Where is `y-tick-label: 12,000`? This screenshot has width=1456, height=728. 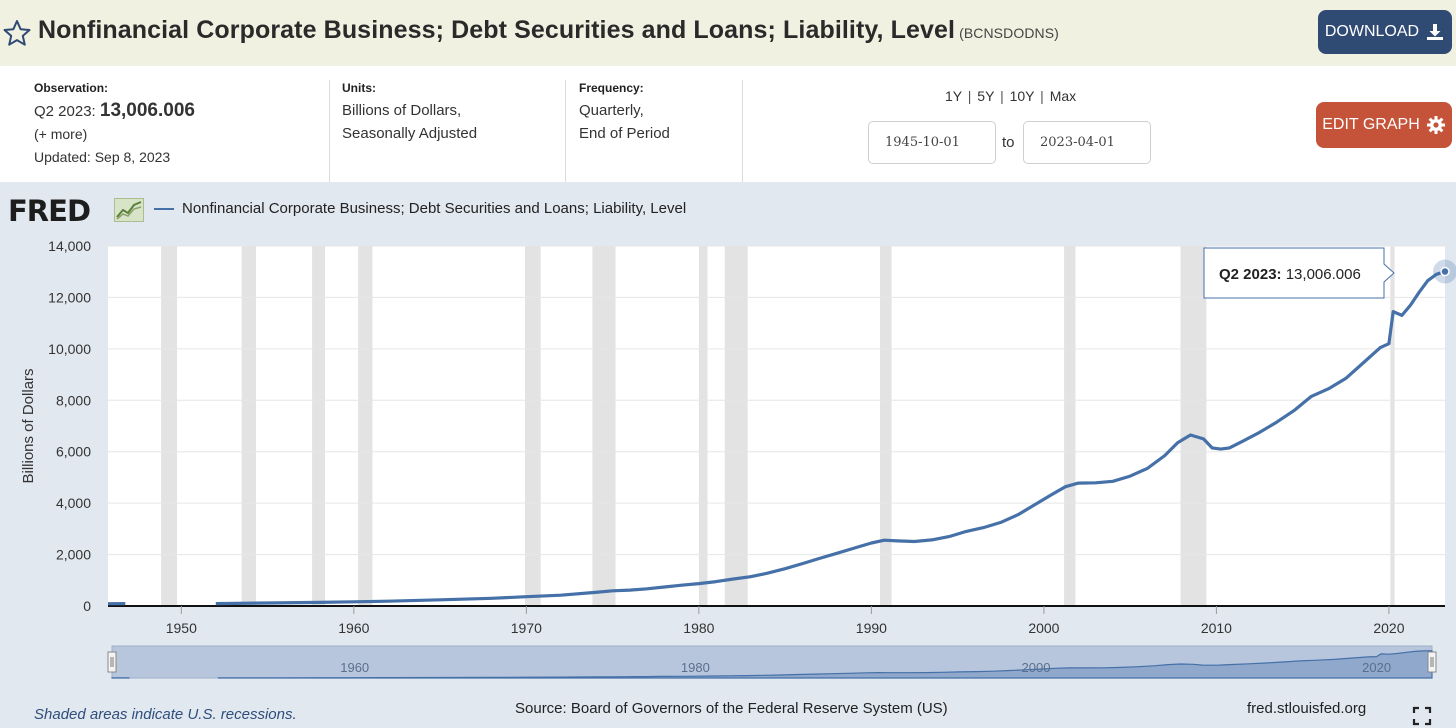 y-tick-label: 12,000 is located at coordinates (69, 297).